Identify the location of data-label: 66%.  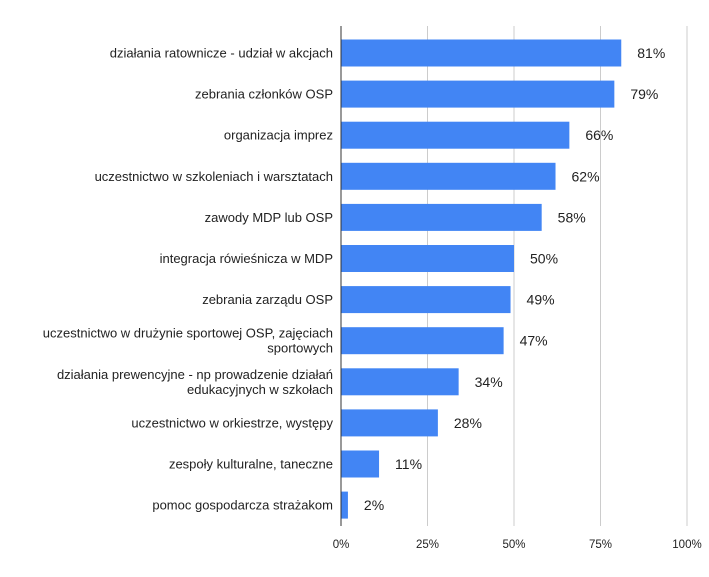
(599, 135).